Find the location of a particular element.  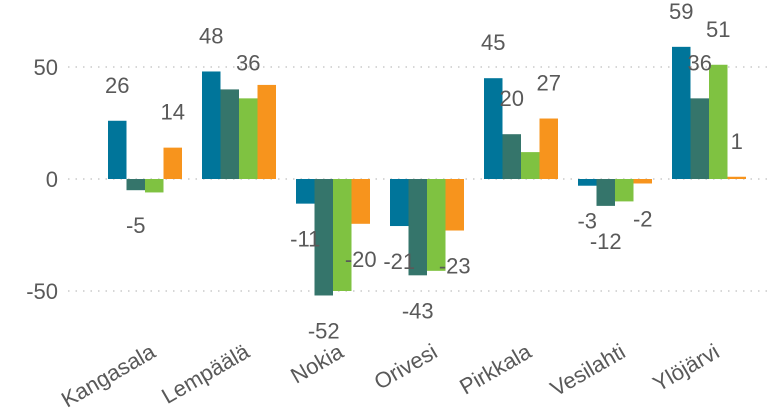

data-label: 27 is located at coordinates (549, 83).